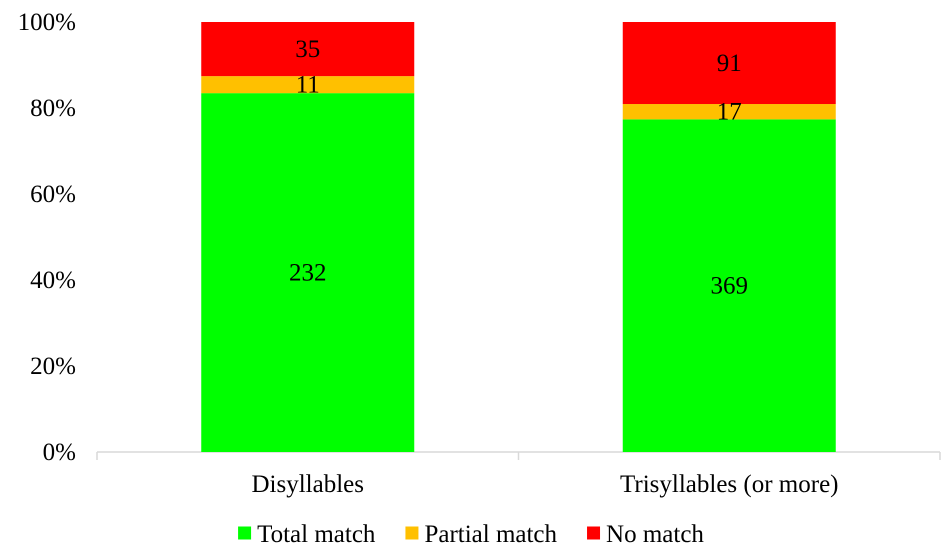 The height and width of the screenshot is (547, 942). I want to click on x-axis: Disyllables Trisyllables (or more), so click(518, 474).